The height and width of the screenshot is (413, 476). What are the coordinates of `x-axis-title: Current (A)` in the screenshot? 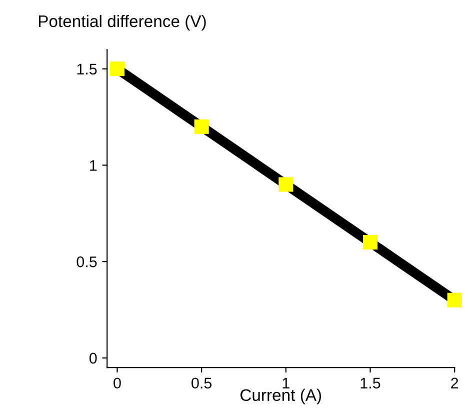 It's located at (281, 396).